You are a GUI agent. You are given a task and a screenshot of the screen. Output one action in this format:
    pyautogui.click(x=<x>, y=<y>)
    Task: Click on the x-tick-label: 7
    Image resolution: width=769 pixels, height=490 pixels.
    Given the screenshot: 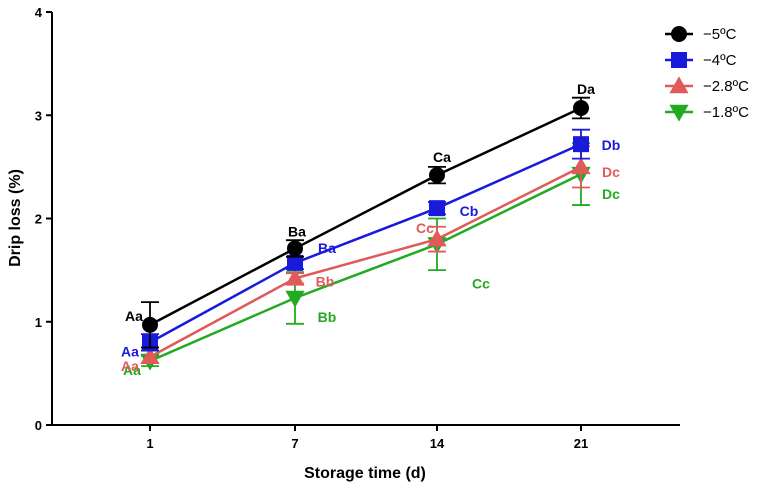 What is the action you would take?
    pyautogui.click(x=294, y=443)
    